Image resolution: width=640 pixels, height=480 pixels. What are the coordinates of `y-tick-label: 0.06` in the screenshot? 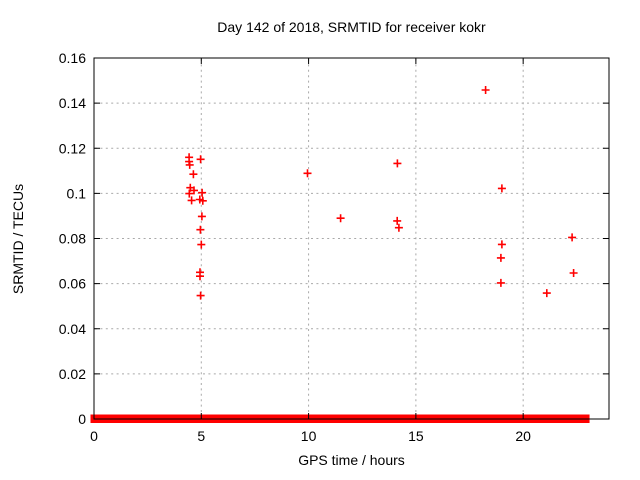 It's located at (72, 284).